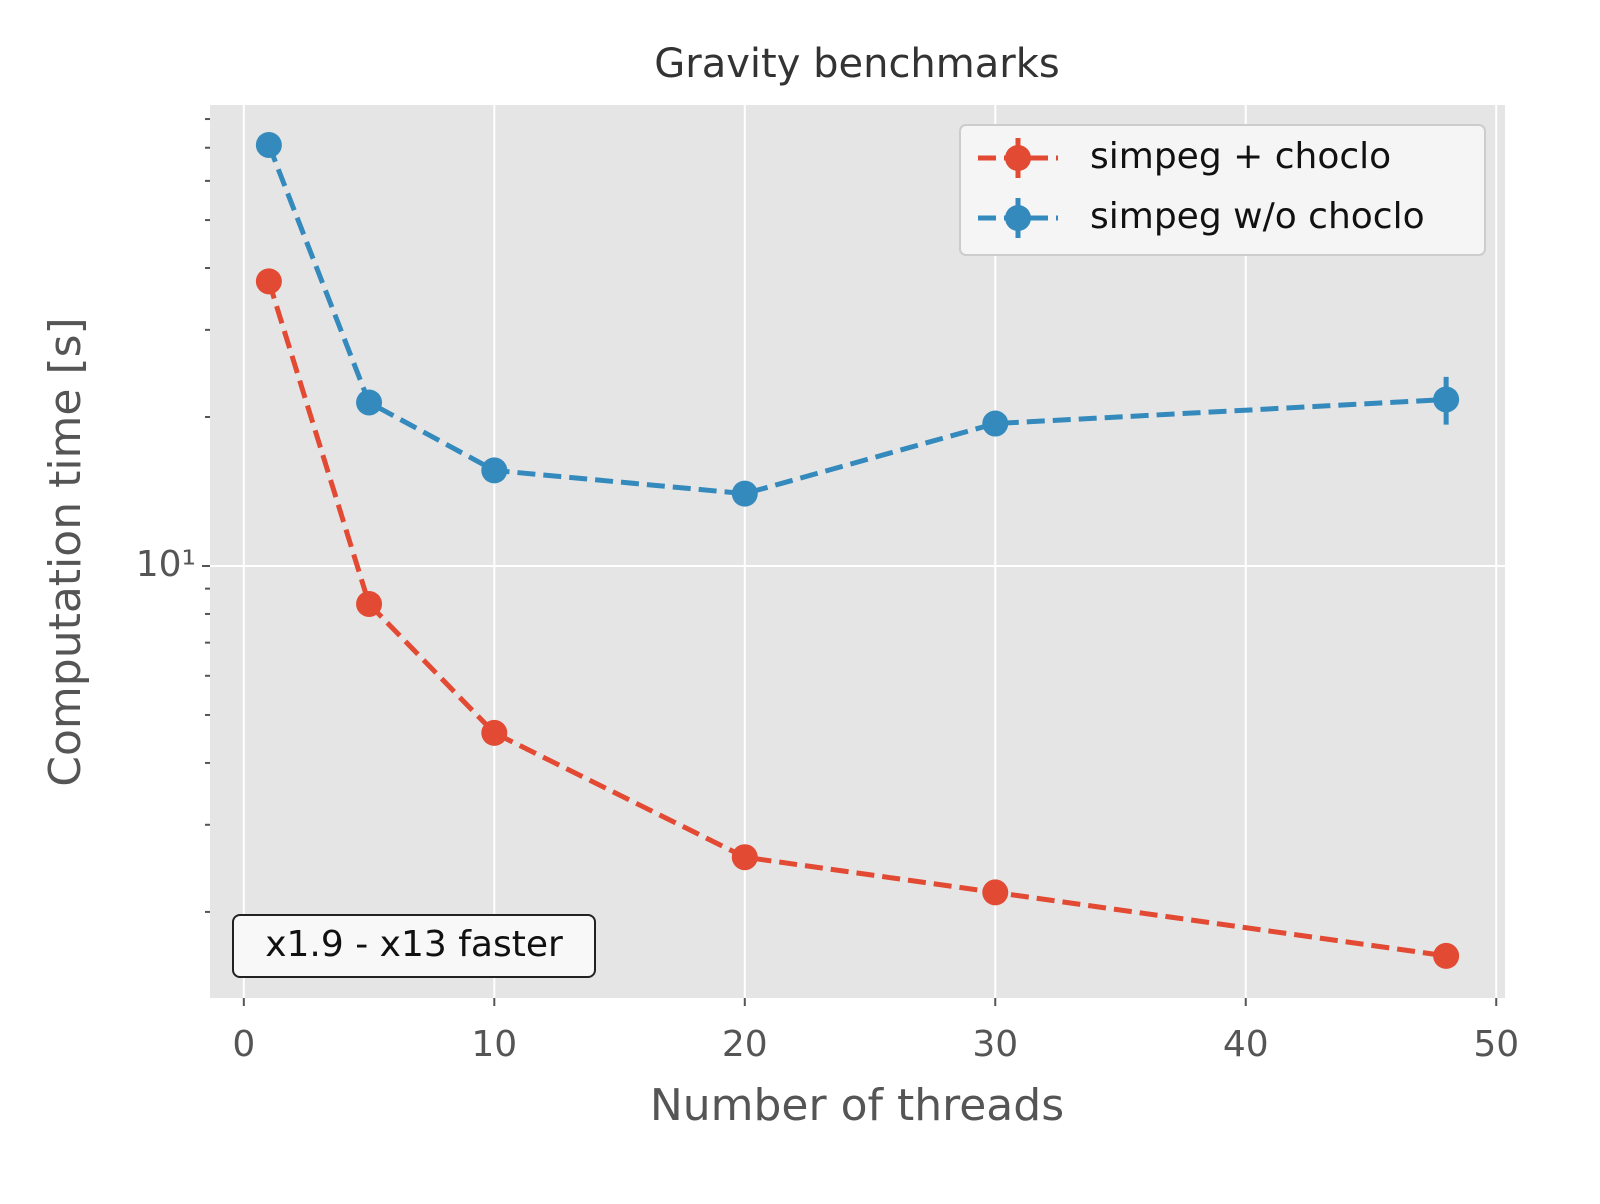 This screenshot has height=1204, width=1600. What do you see at coordinates (243, 1044) in the screenshot?
I see `x-tick-label: 0` at bounding box center [243, 1044].